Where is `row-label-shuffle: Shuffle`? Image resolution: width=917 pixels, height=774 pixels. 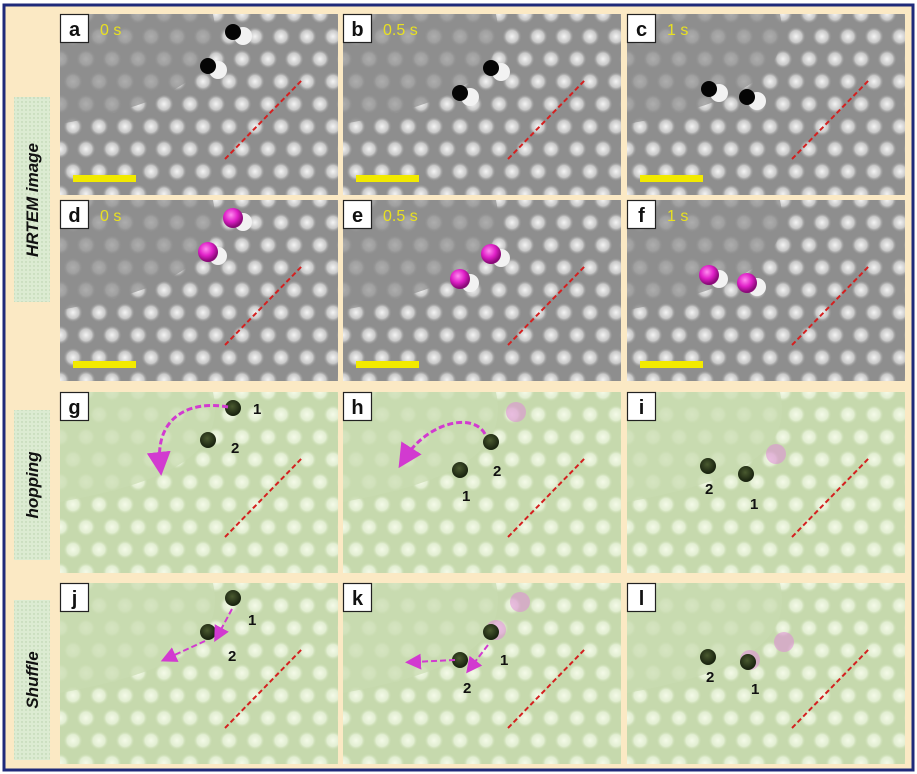
row-label-shuffle: Shuffle is located at coordinates (32, 680).